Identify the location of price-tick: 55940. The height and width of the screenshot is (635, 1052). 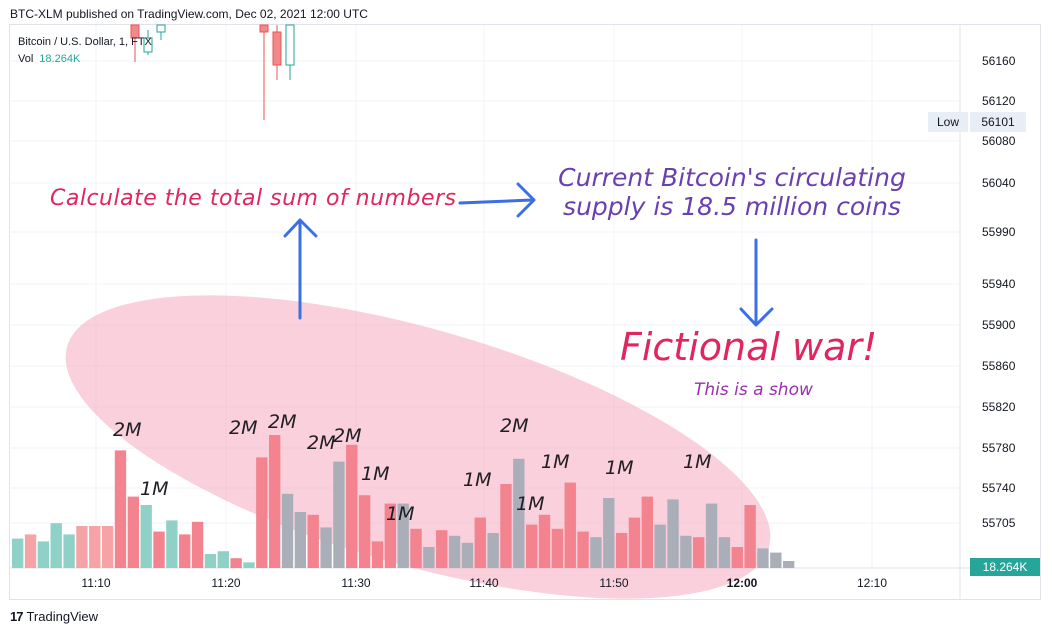
(999, 284).